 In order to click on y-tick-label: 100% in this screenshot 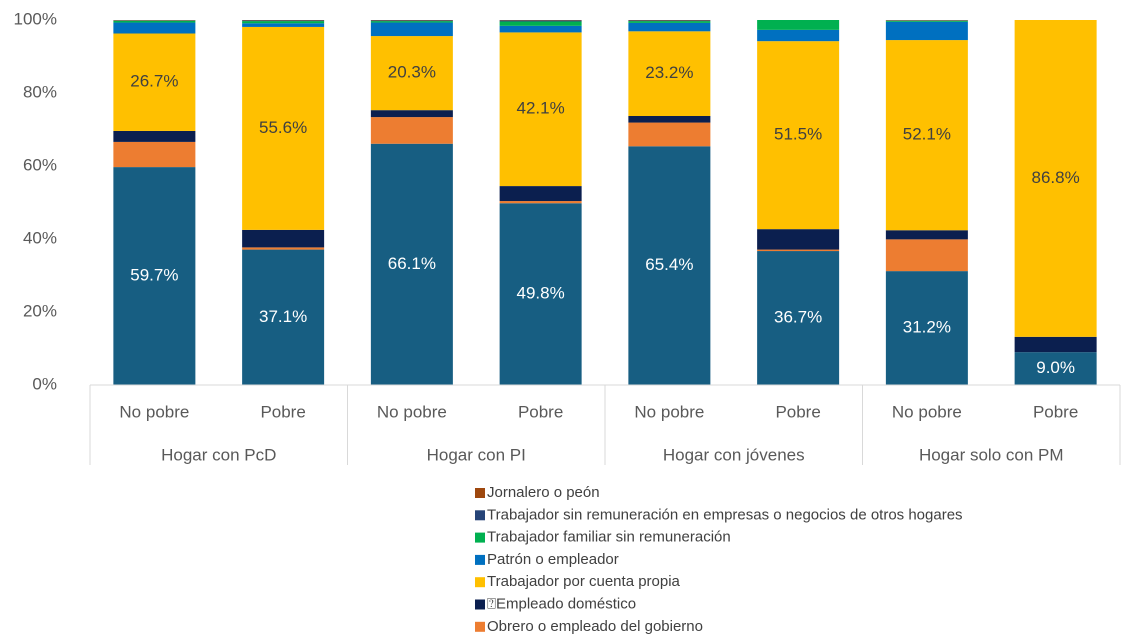, I will do `click(35, 18)`.